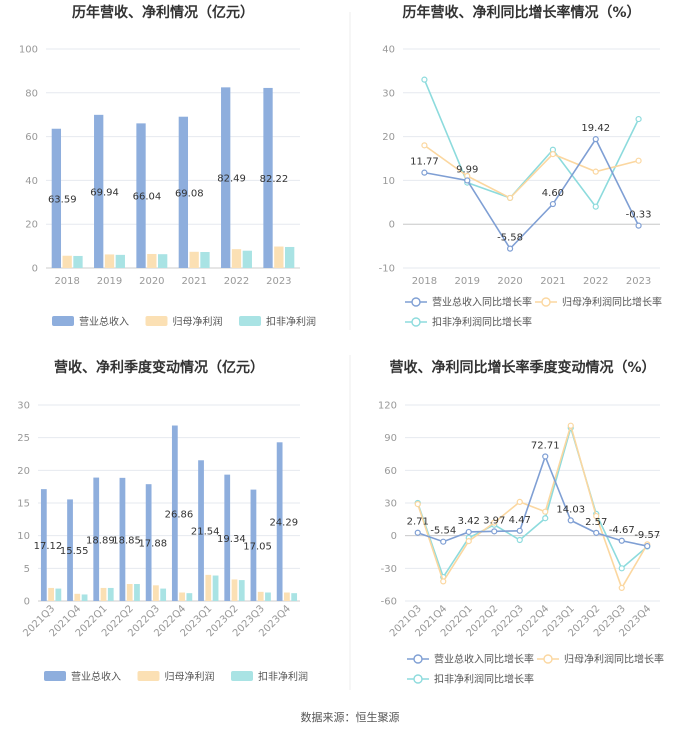  Describe the element at coordinates (595, 281) in the screenshot. I see `x-tick-label: 2022` at that location.